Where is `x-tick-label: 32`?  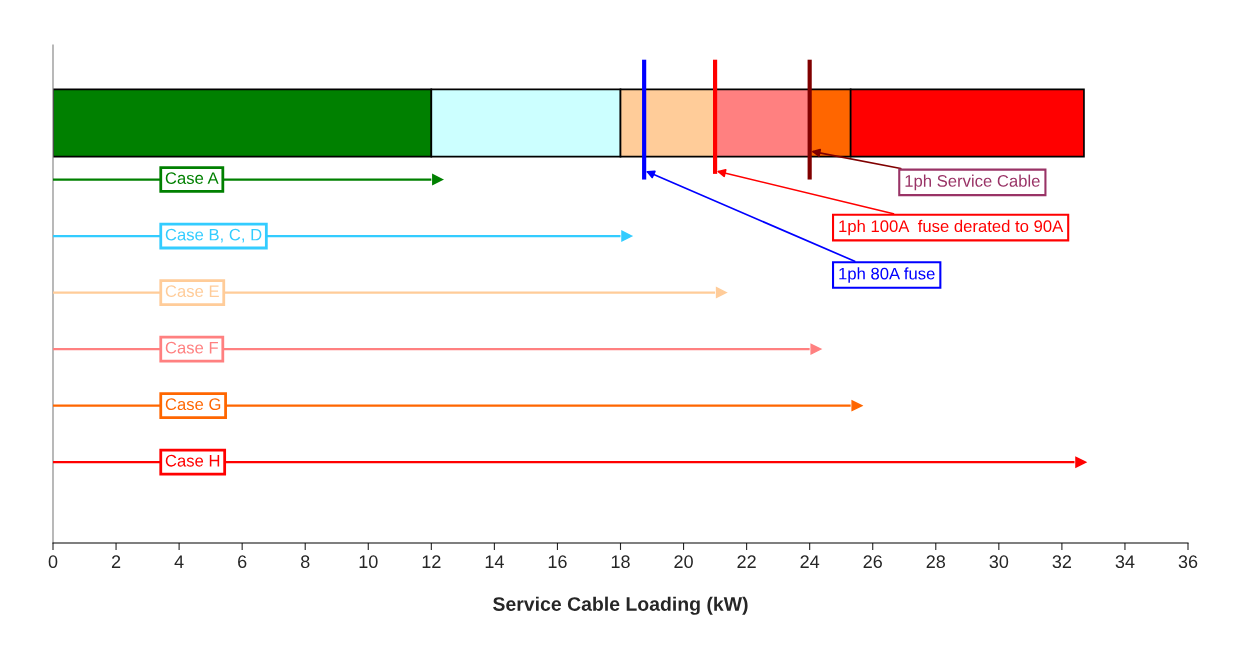
x-tick-label: 32 is located at coordinates (1062, 562).